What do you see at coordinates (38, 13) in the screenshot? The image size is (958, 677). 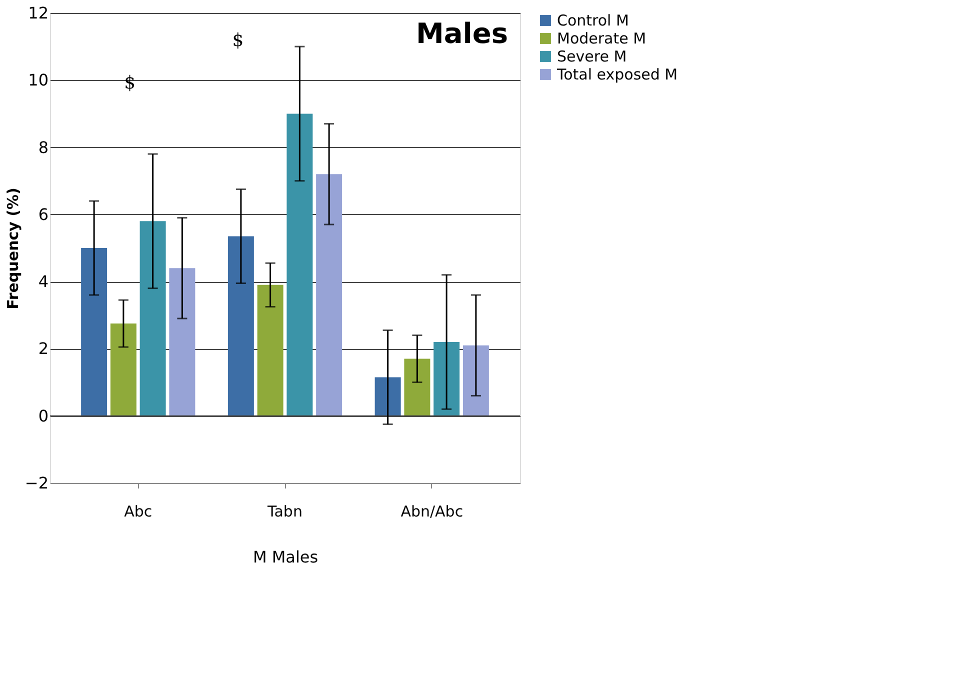 I see `y-tick-label: 12` at bounding box center [38, 13].